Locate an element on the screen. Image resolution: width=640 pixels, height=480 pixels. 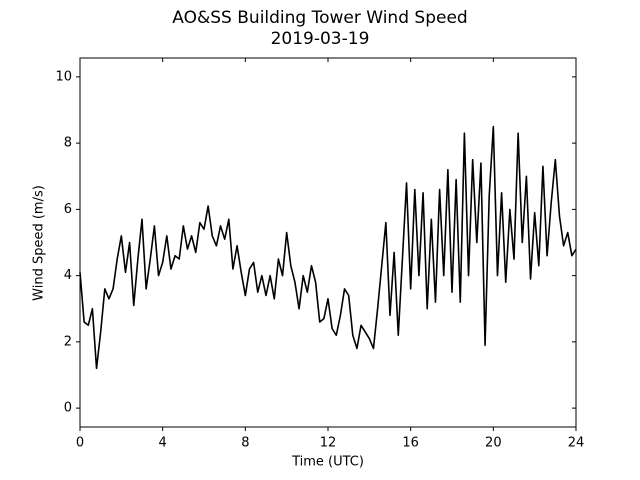
x-tick-label: 4 is located at coordinates (163, 443).